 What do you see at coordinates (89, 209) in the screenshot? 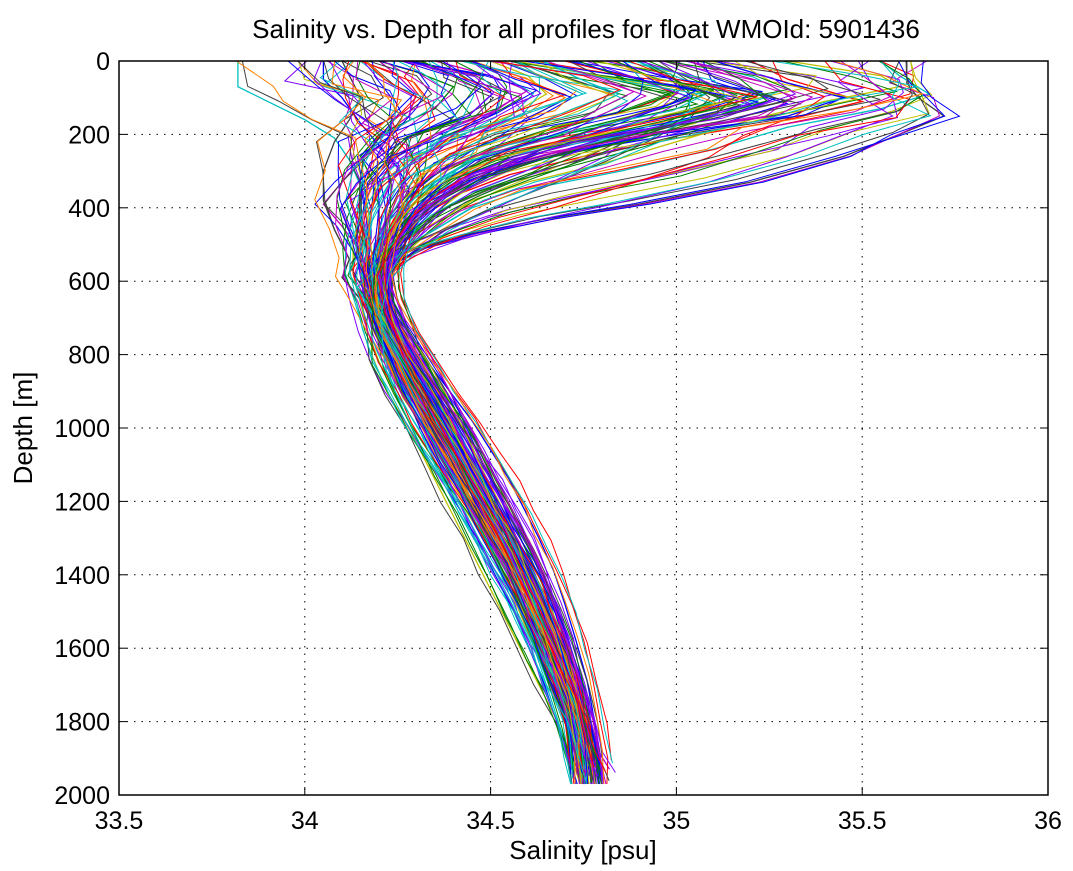
I see `y-tick-label: 400` at bounding box center [89, 209].